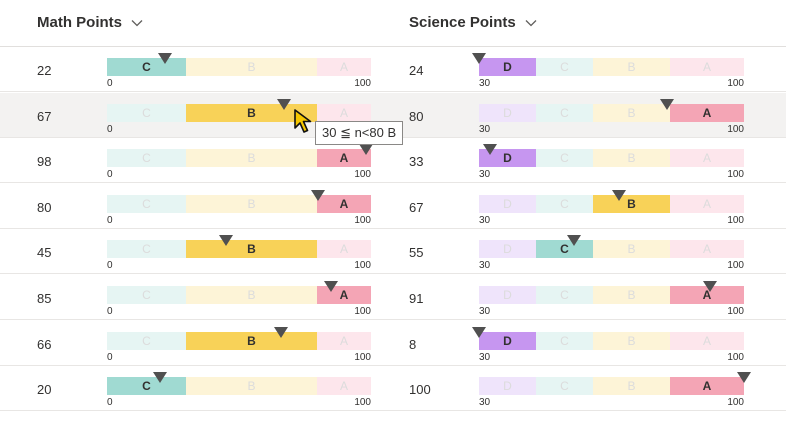  What do you see at coordinates (393, 161) in the screenshot?
I see `list-row: 98 C B A 0 100 33 D C B A 30 100` at bounding box center [393, 161].